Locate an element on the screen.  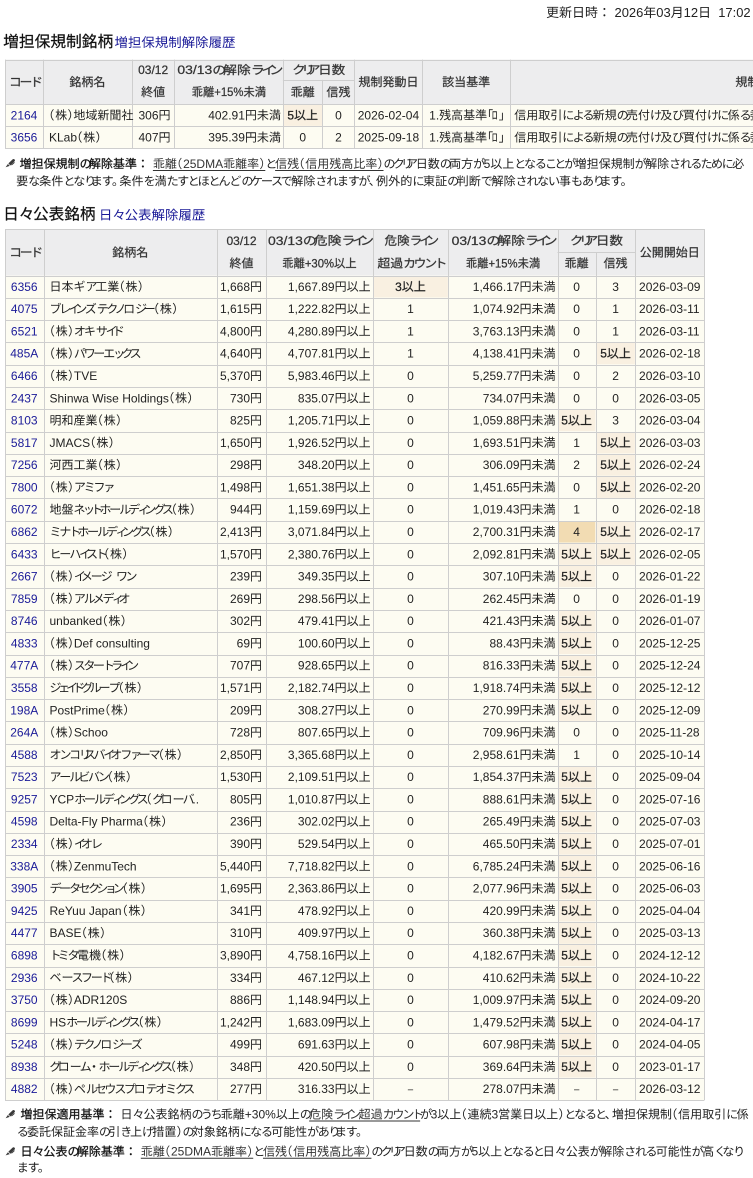
svg-text: +15% is located at coordinates (502, 263).